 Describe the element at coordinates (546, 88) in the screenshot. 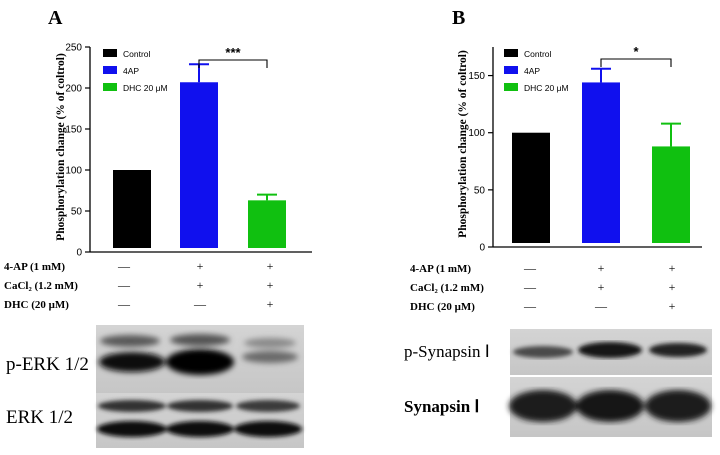

I see `chart-b-legend-label: DHC 20 μM` at that location.